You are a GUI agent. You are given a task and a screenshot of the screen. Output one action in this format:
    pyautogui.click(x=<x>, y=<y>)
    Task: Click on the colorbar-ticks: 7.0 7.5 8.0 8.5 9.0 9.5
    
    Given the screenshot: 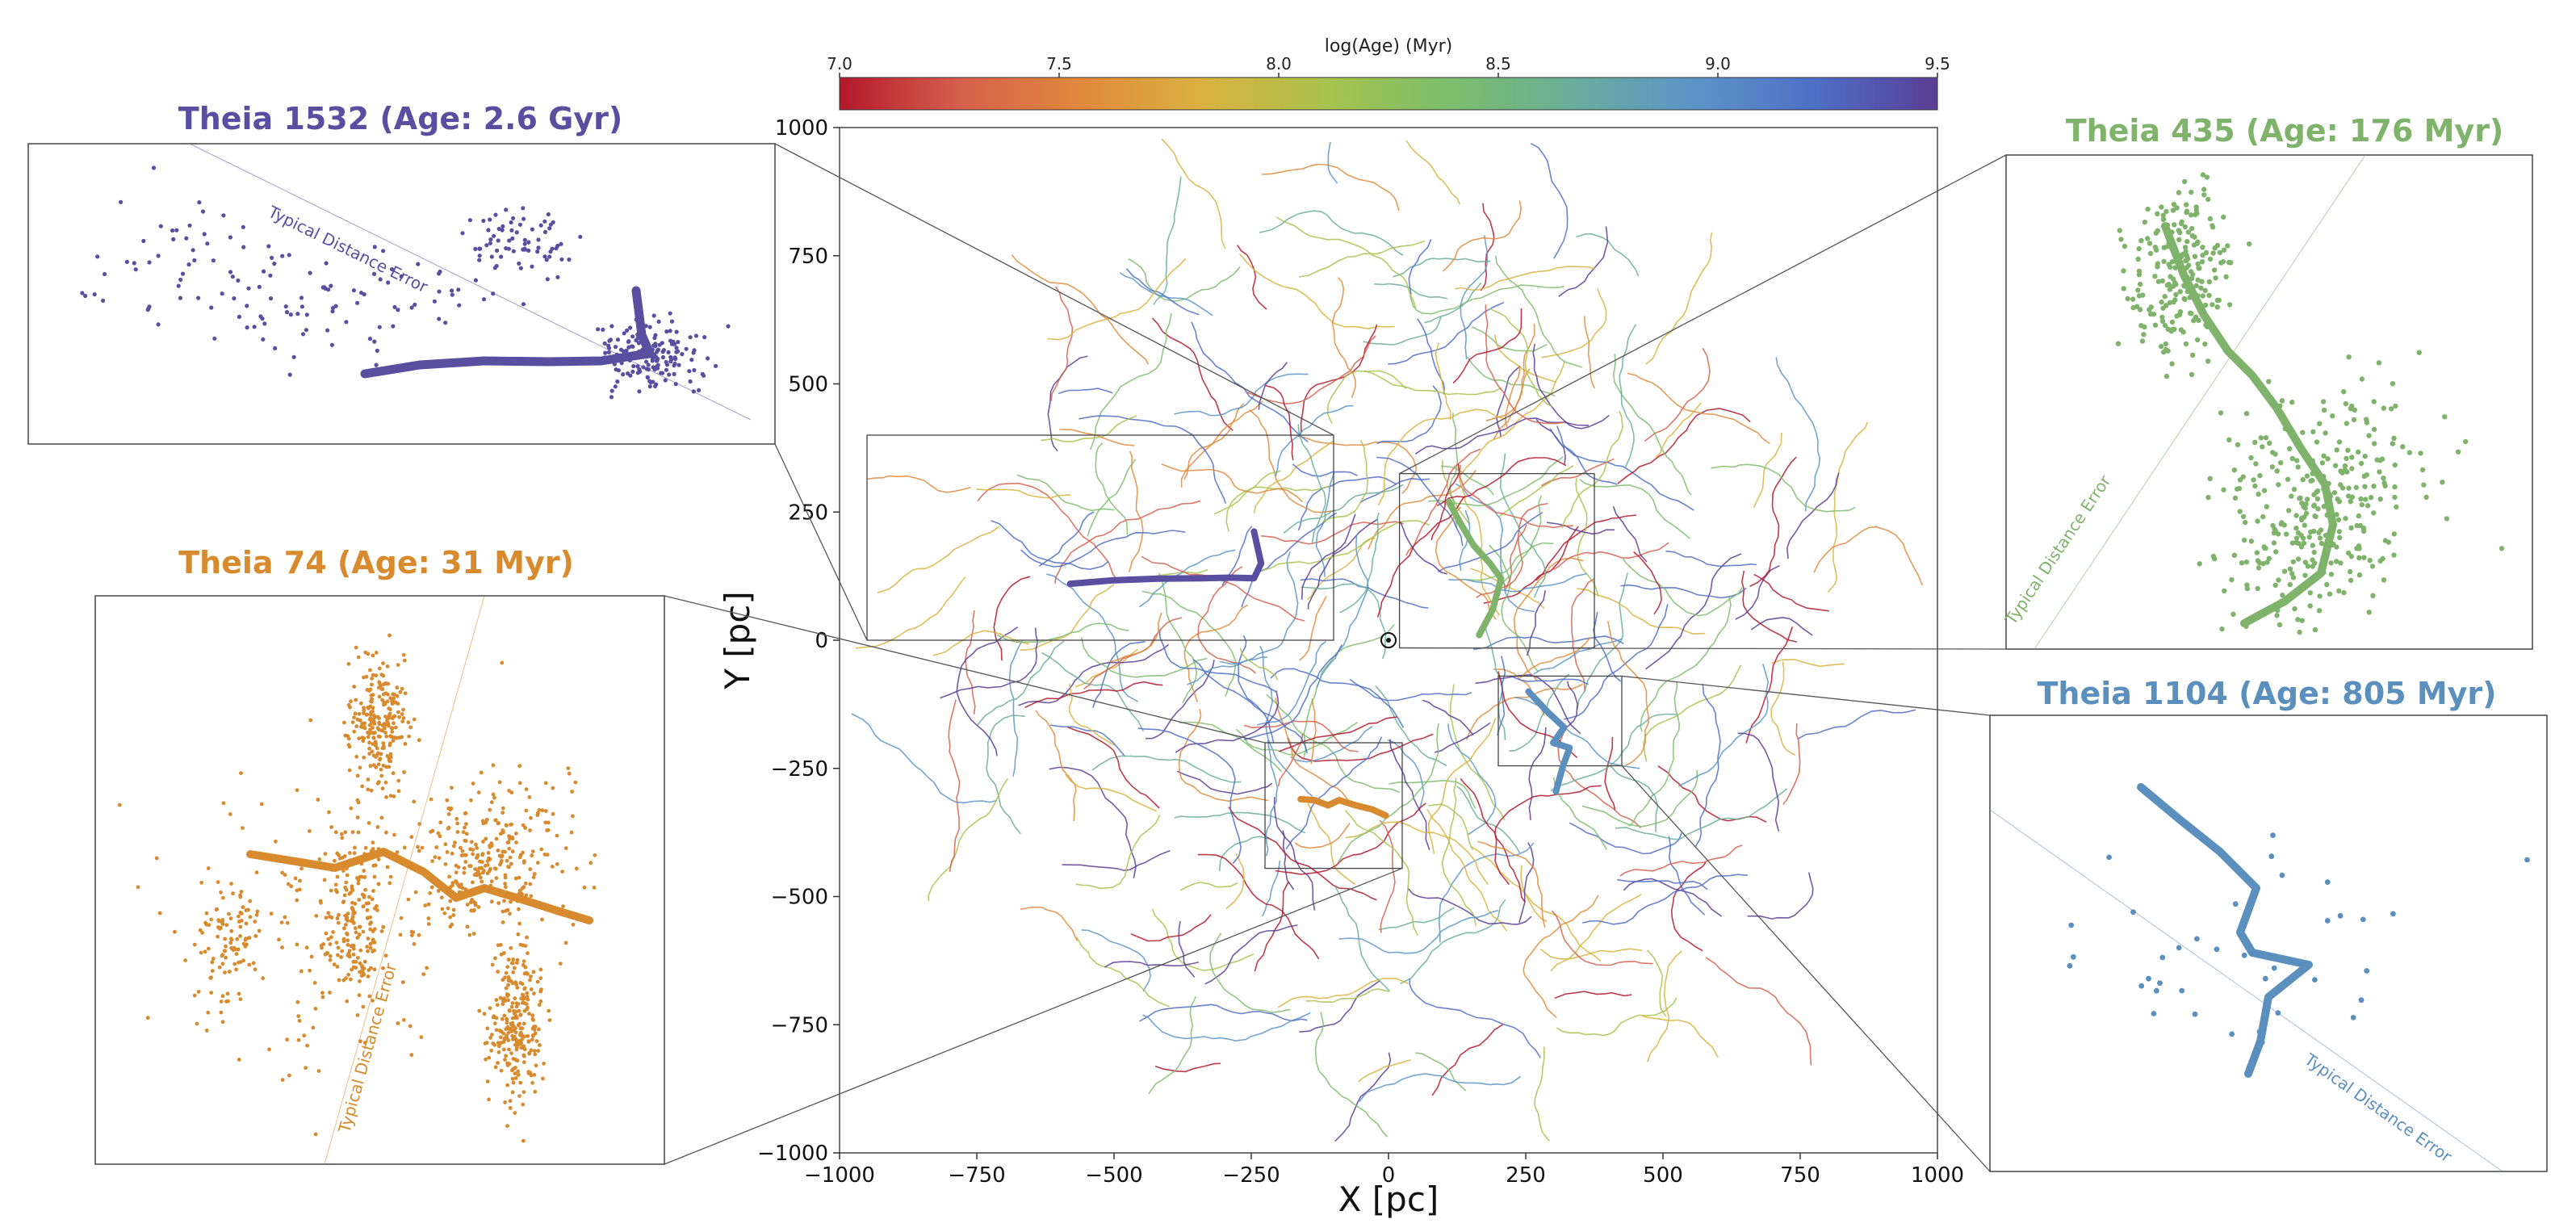 What is the action you would take?
    pyautogui.click(x=1388, y=66)
    